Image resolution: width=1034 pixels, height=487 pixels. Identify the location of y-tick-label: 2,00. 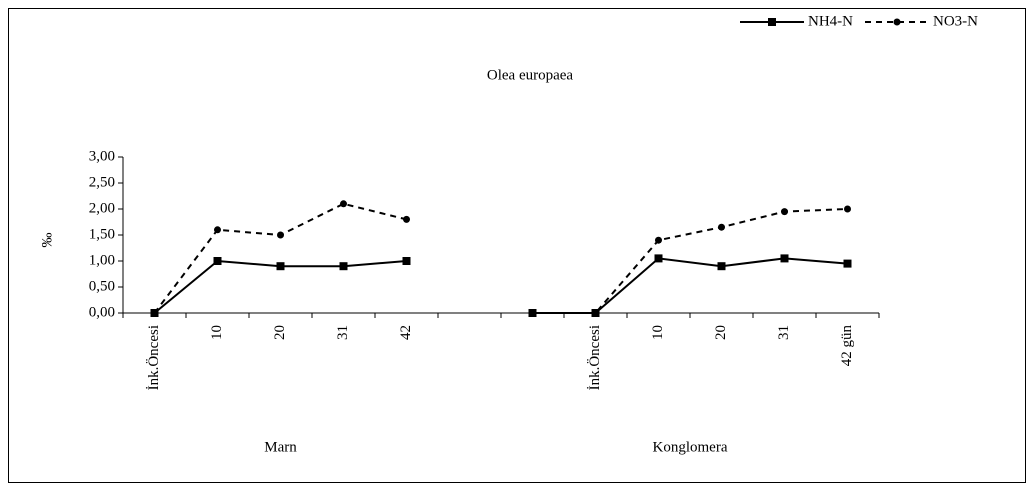
(102, 208).